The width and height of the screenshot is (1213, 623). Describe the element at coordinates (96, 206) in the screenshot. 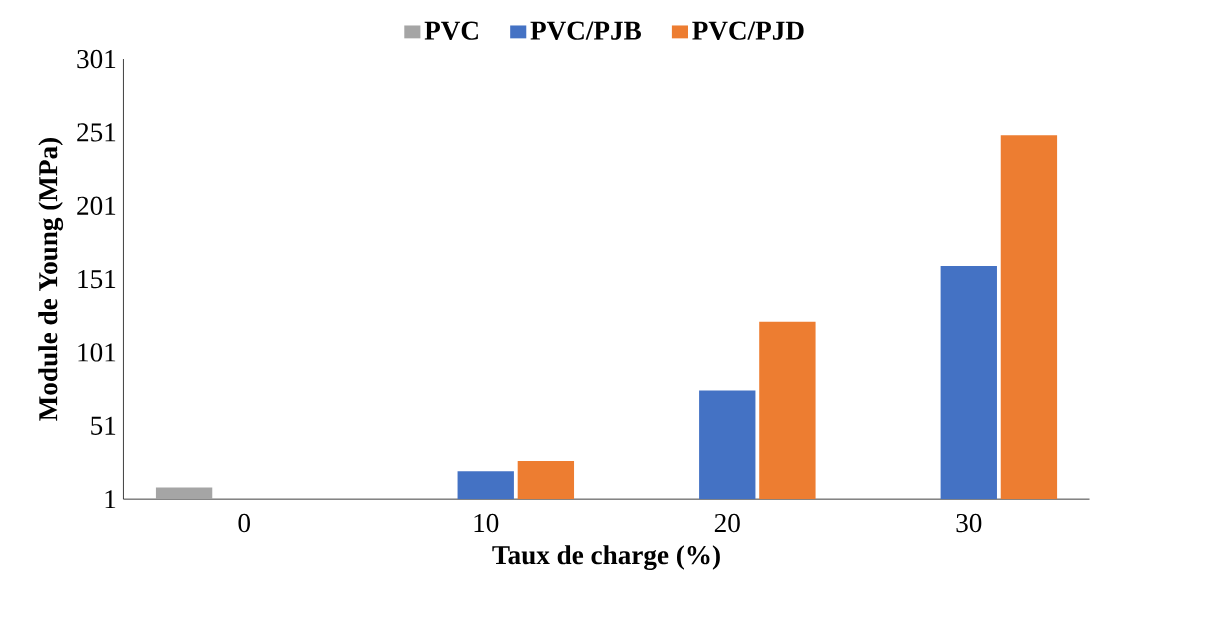

I see `y-tick-label: 201` at that location.